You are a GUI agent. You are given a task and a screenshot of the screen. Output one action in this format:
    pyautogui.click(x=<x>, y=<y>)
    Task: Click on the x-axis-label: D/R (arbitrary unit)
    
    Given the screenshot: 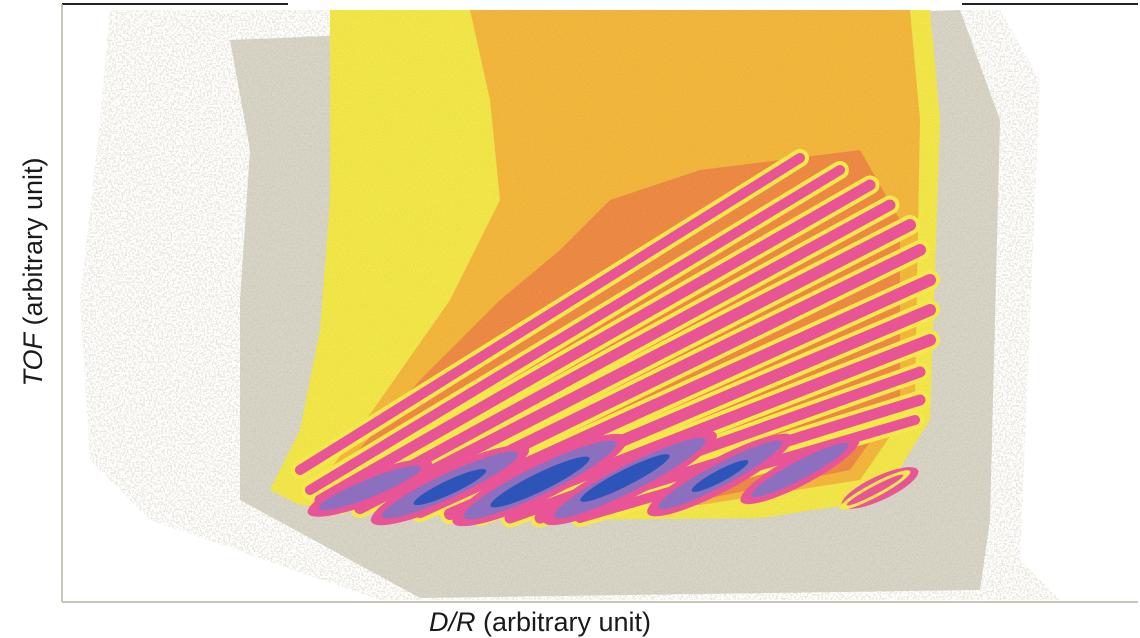 What is the action you would take?
    pyautogui.click(x=540, y=622)
    